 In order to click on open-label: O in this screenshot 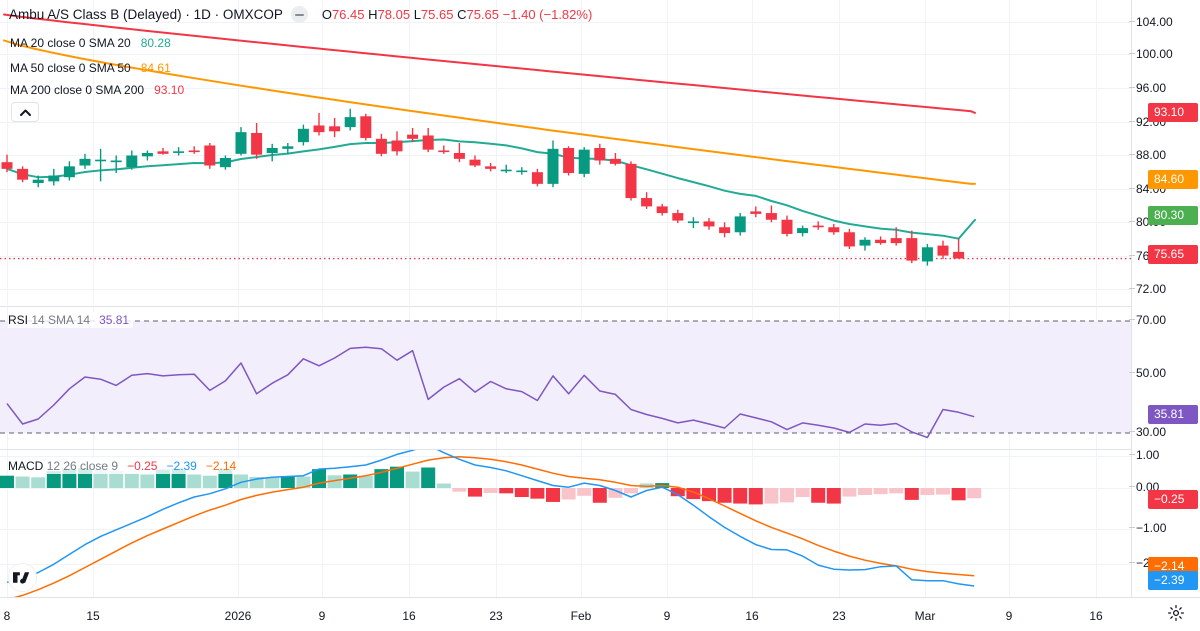, I will do `click(326, 14)`.